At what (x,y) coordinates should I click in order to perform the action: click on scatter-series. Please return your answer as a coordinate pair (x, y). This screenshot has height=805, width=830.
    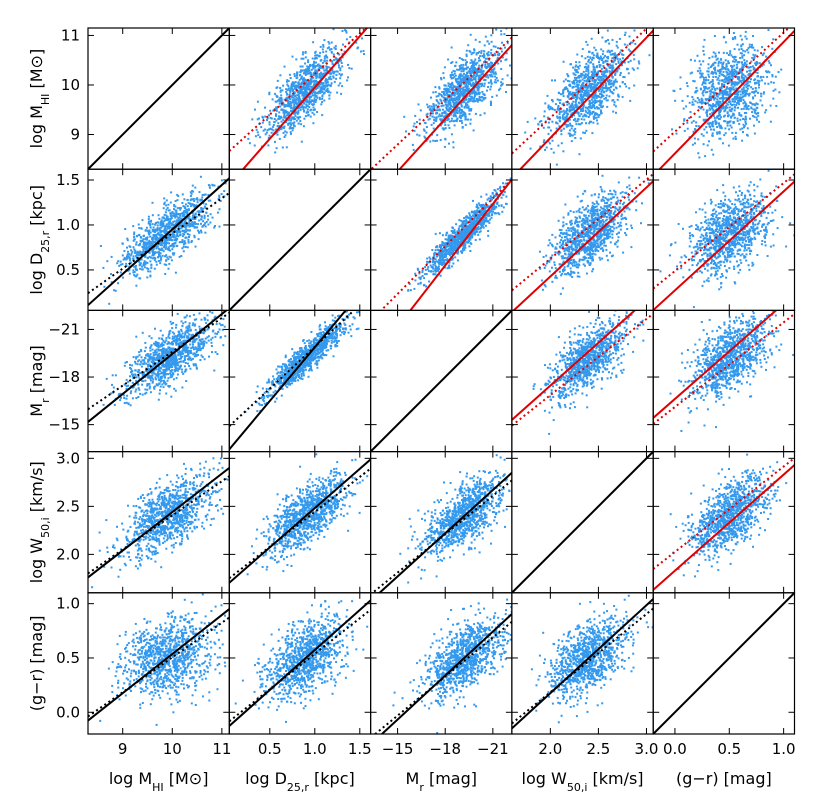
    Looking at the image, I should click on (306, 91).